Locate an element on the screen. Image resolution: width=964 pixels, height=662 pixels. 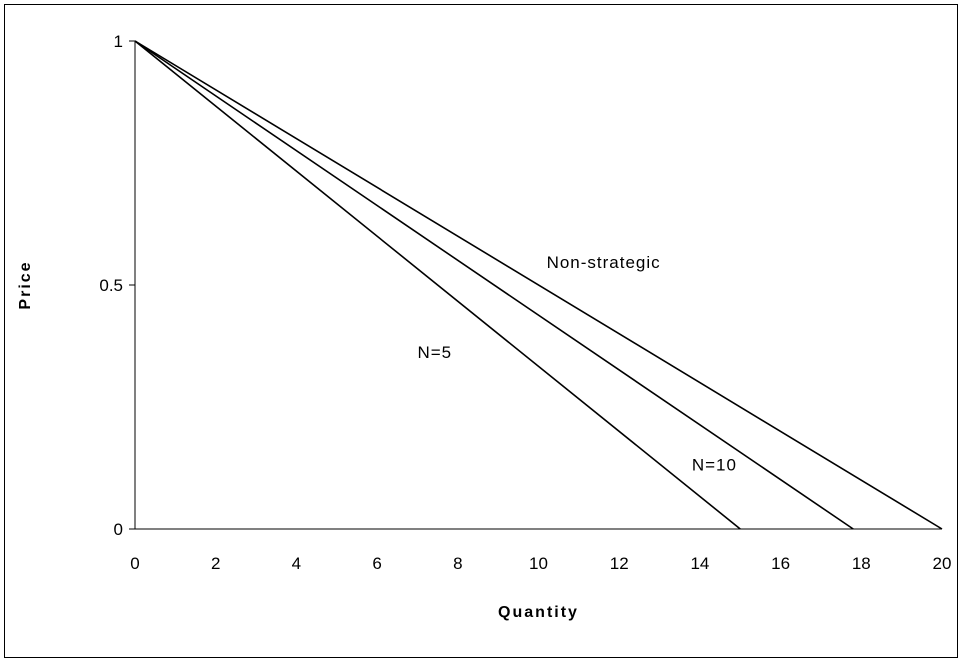
x-tick-label: 2 is located at coordinates (215, 563).